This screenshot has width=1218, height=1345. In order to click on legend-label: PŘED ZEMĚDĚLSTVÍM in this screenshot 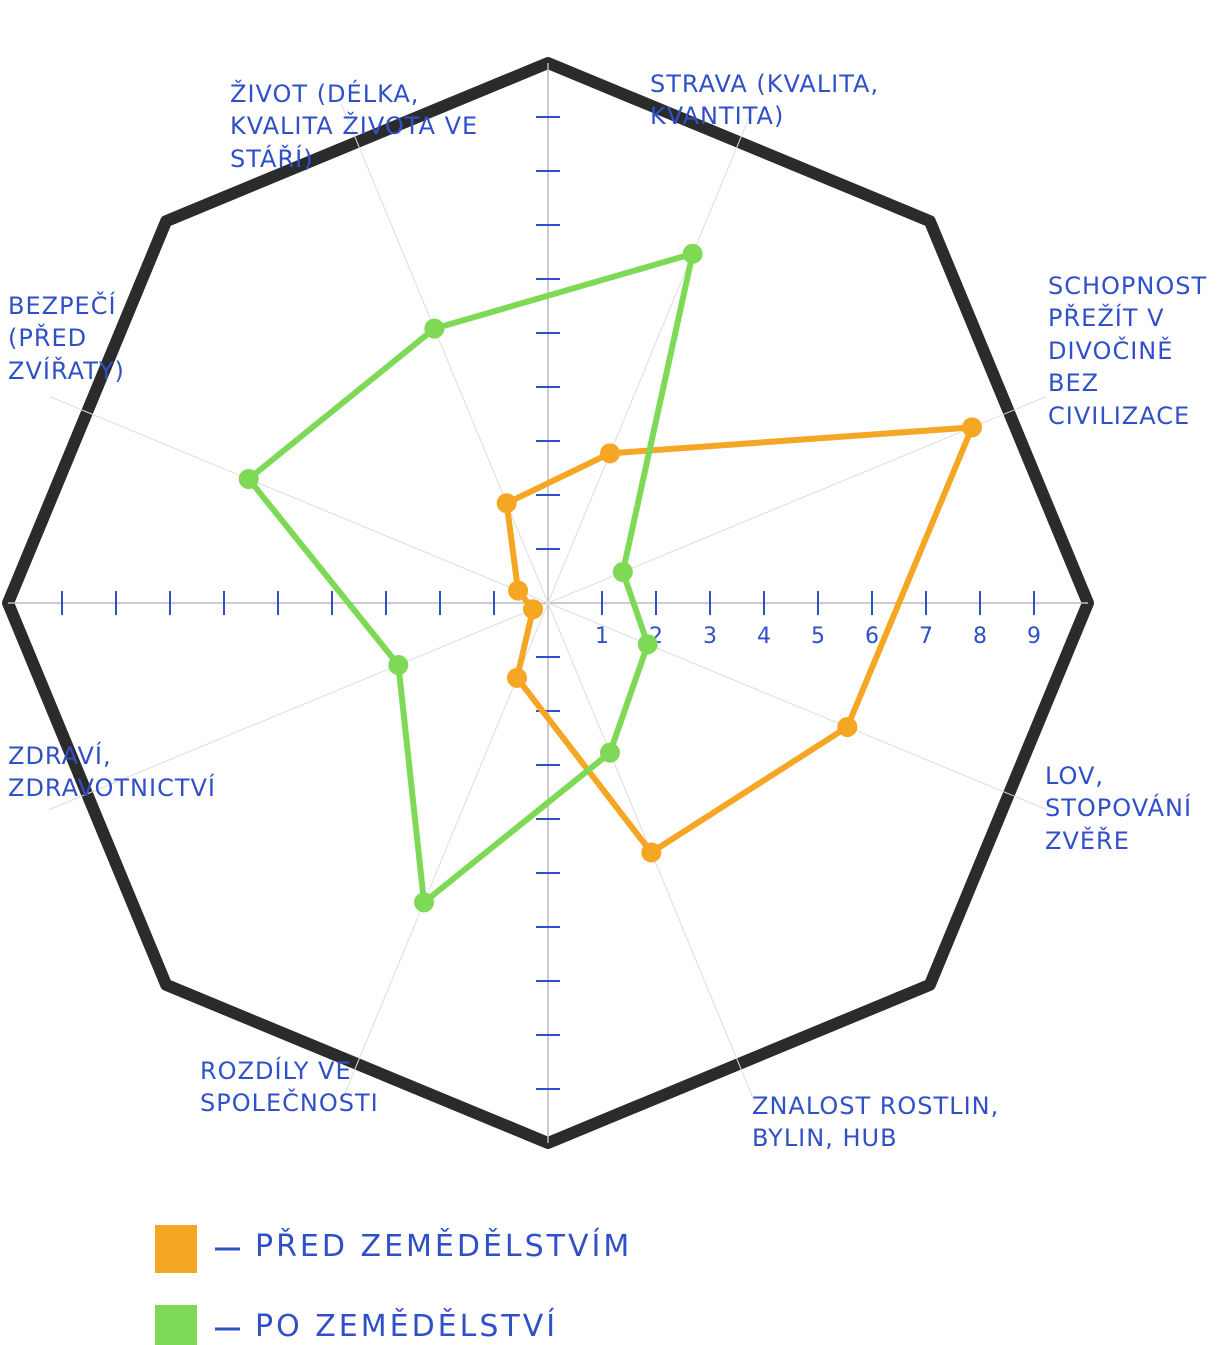, I will do `click(444, 1246)`.